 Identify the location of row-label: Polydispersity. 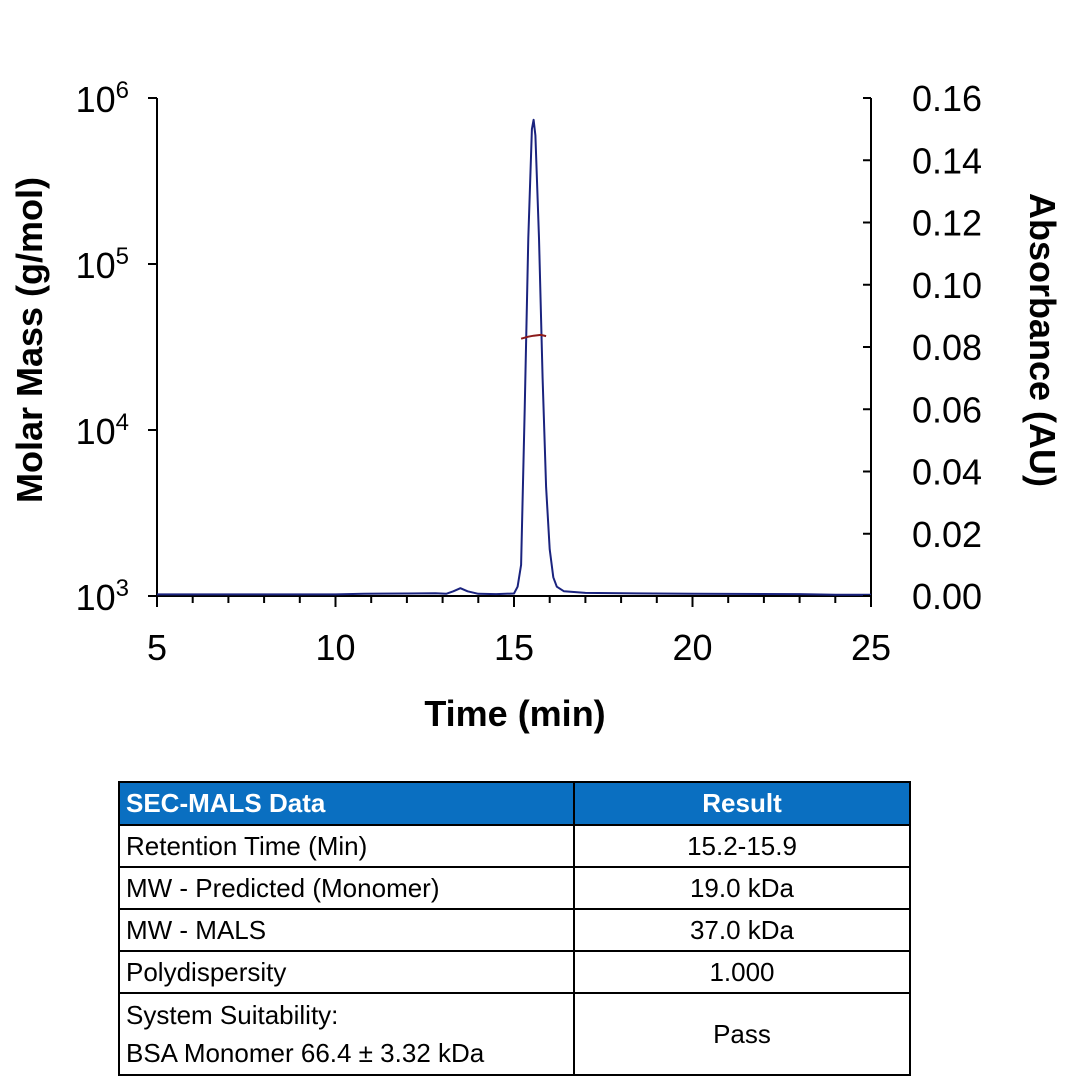
(346, 972).